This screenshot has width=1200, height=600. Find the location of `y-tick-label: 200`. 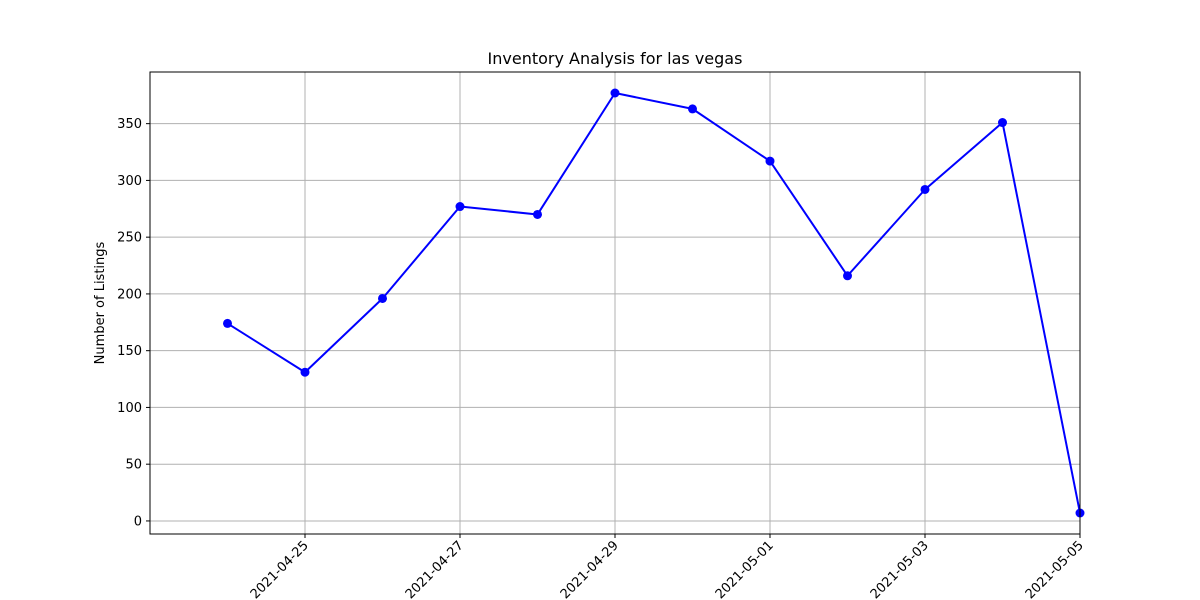

y-tick-label: 200 is located at coordinates (129, 294).